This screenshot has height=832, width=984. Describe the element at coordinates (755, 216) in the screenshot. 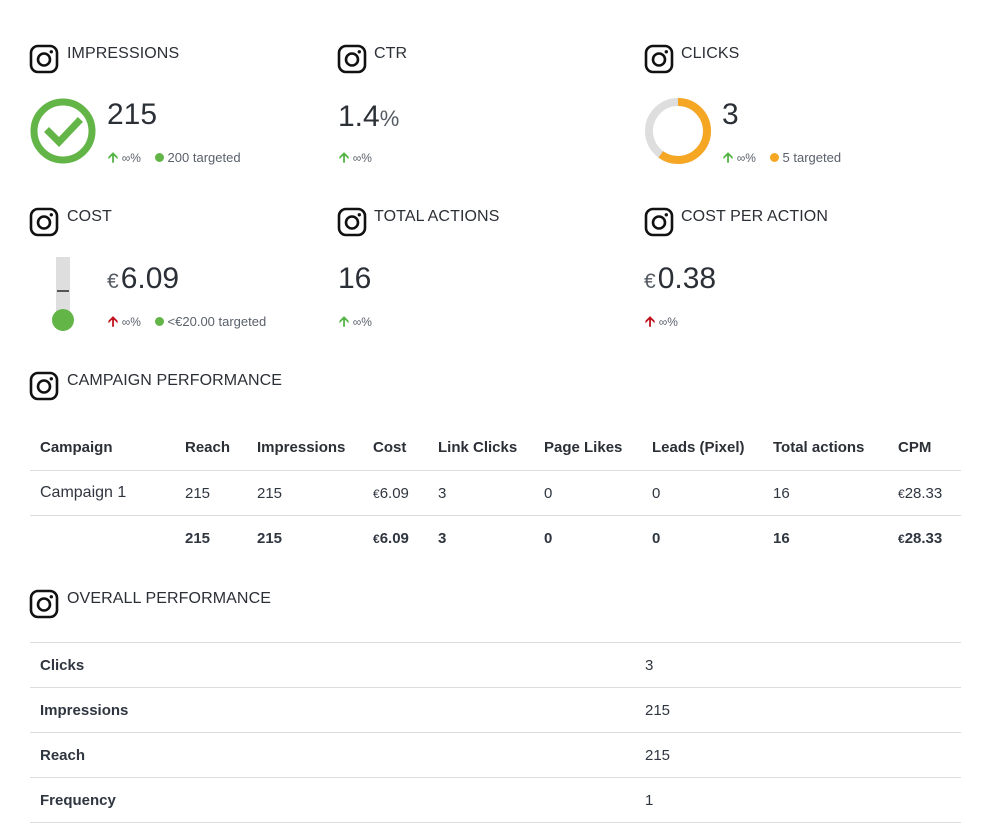

I see `cost-per-action-title: COST PER ACTION` at that location.